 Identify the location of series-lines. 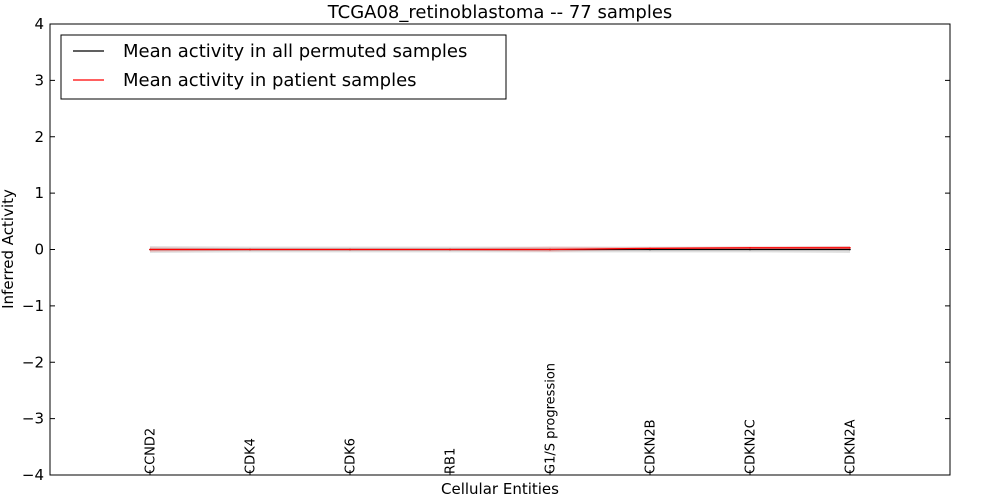
(500, 249).